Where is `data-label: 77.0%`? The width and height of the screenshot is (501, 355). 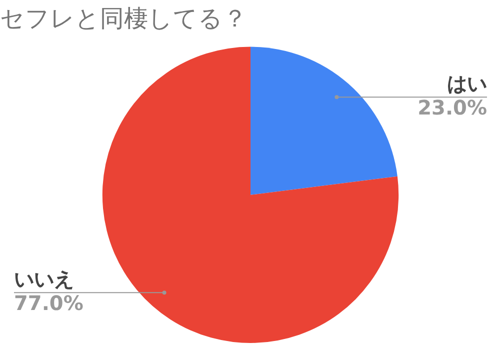
data-label: 77.0% is located at coordinates (49, 302).